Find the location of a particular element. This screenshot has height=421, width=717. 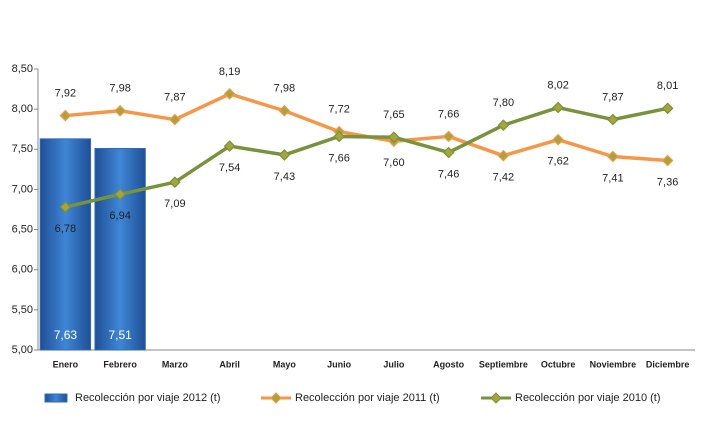

x-tick-label: Noviembre is located at coordinates (613, 364).